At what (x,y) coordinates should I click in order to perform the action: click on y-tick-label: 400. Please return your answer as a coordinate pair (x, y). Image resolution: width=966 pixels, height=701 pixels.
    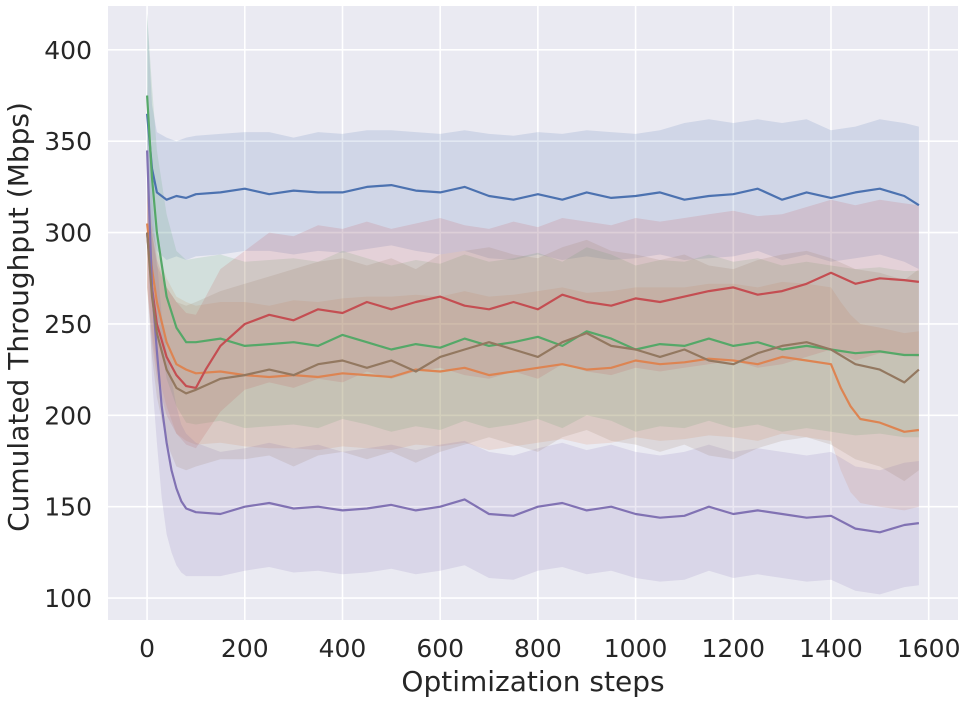
    Looking at the image, I should click on (68, 50).